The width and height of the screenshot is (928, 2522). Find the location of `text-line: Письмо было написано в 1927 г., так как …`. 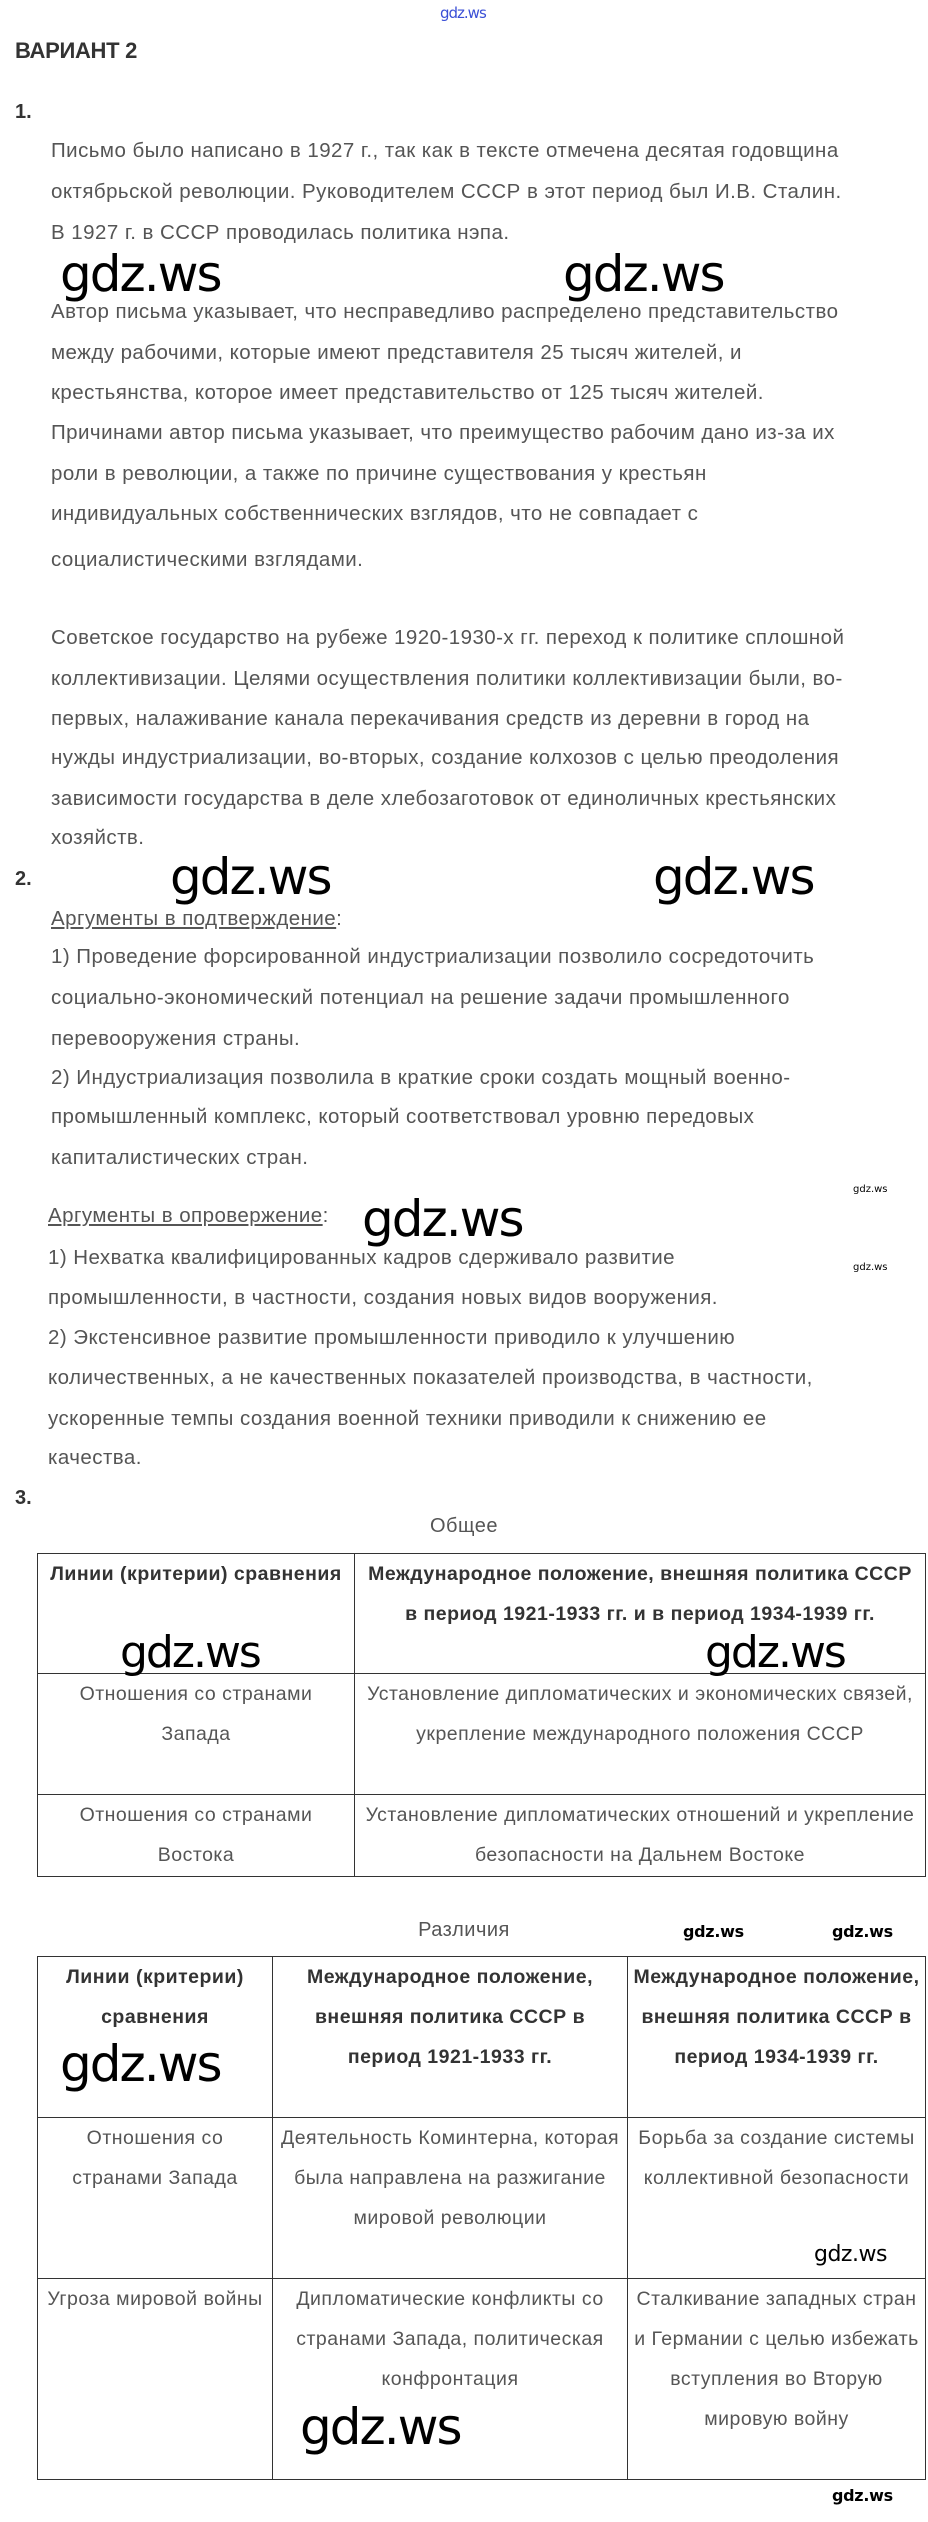

text-line: Письмо было написано в 1927 г., так как … is located at coordinates (445, 150).